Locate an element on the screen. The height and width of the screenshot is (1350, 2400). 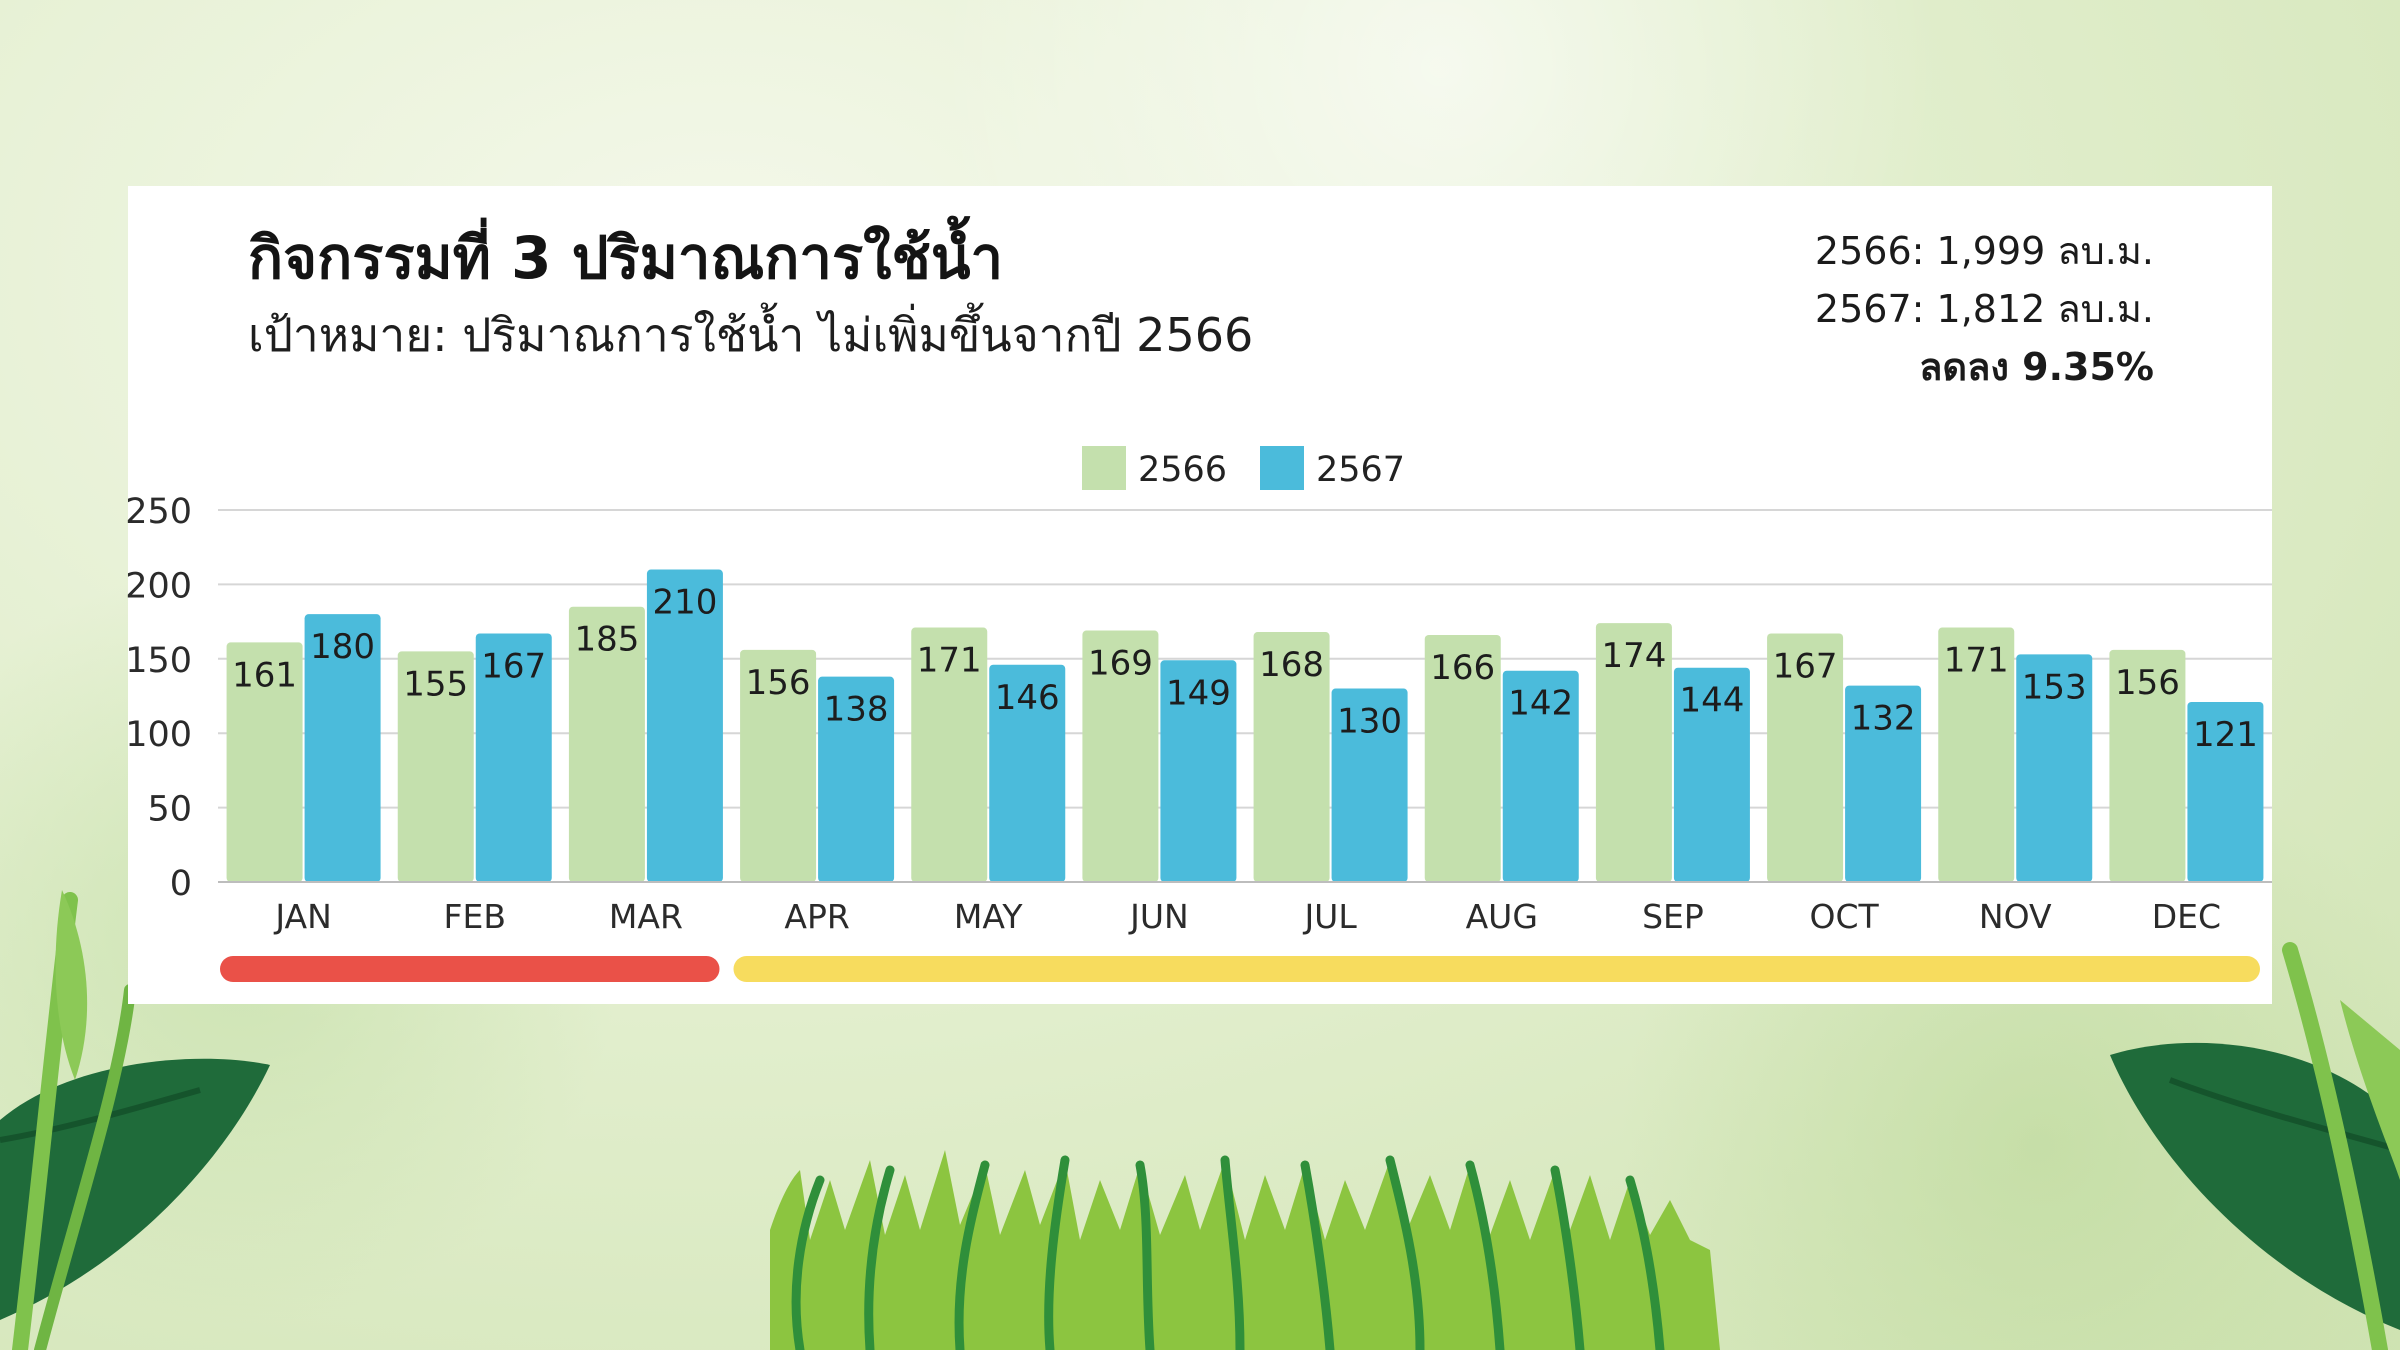
legend-label-2567: 2567 is located at coordinates (1360, 470).